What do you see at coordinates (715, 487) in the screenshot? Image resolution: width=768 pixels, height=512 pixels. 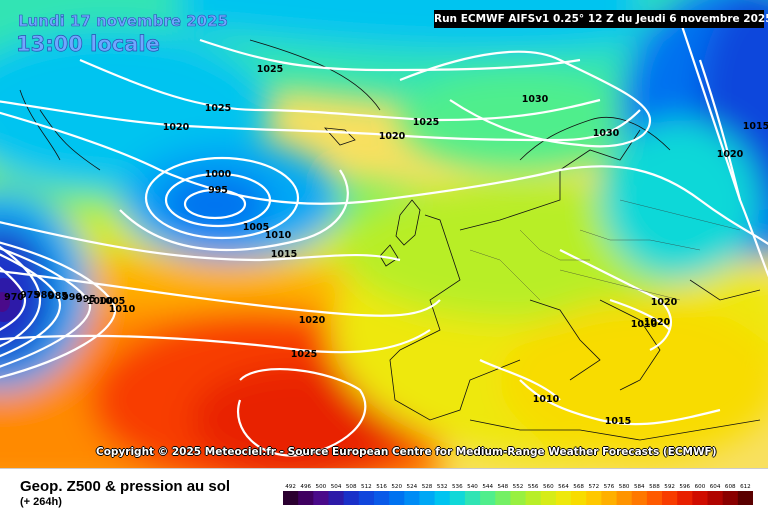 I see `legend-tick-label: 604` at bounding box center [715, 487].